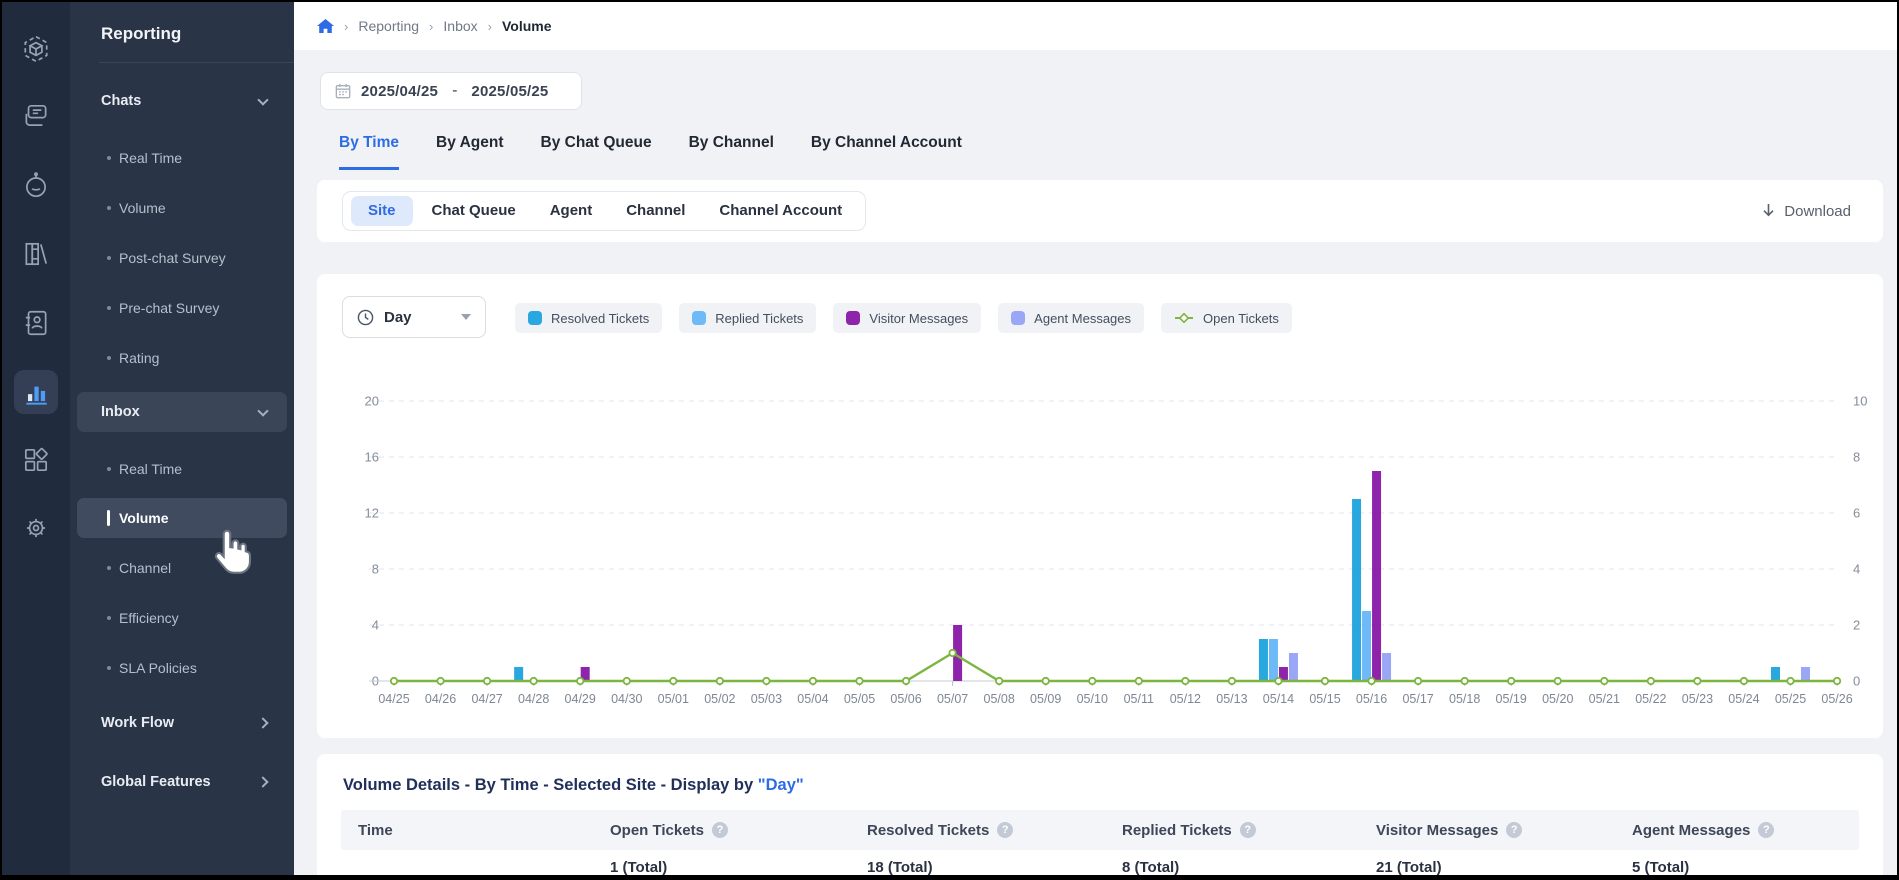 The width and height of the screenshot is (1899, 880). I want to click on segment-agent: Agent, so click(571, 210).